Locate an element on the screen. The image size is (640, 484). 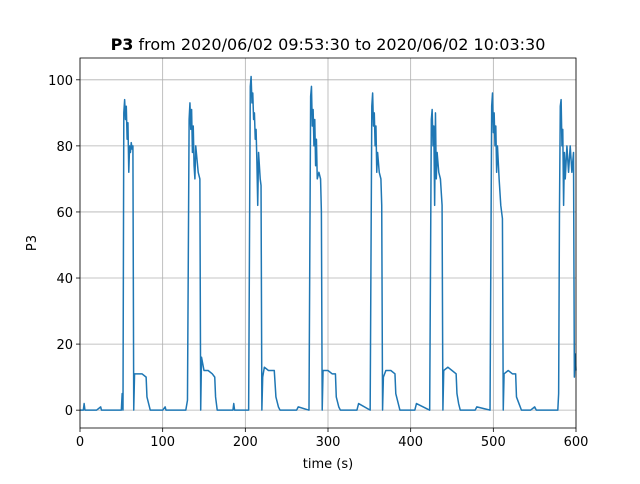
x-tick-label: 500 is located at coordinates (493, 442).